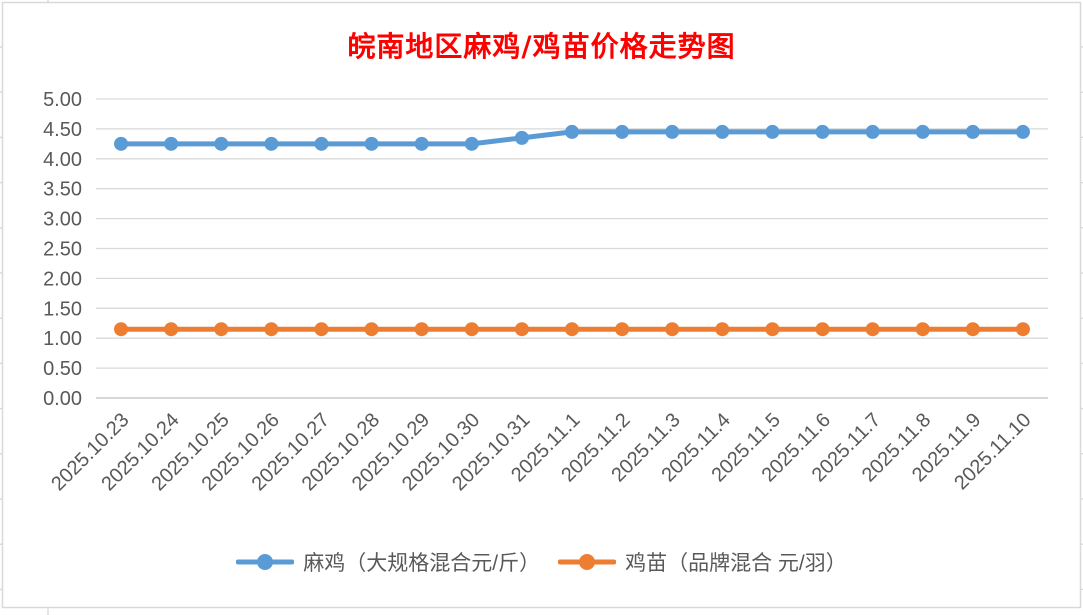  What do you see at coordinates (62, 279) in the screenshot?
I see `y-tick-label: 2.00` at bounding box center [62, 279].